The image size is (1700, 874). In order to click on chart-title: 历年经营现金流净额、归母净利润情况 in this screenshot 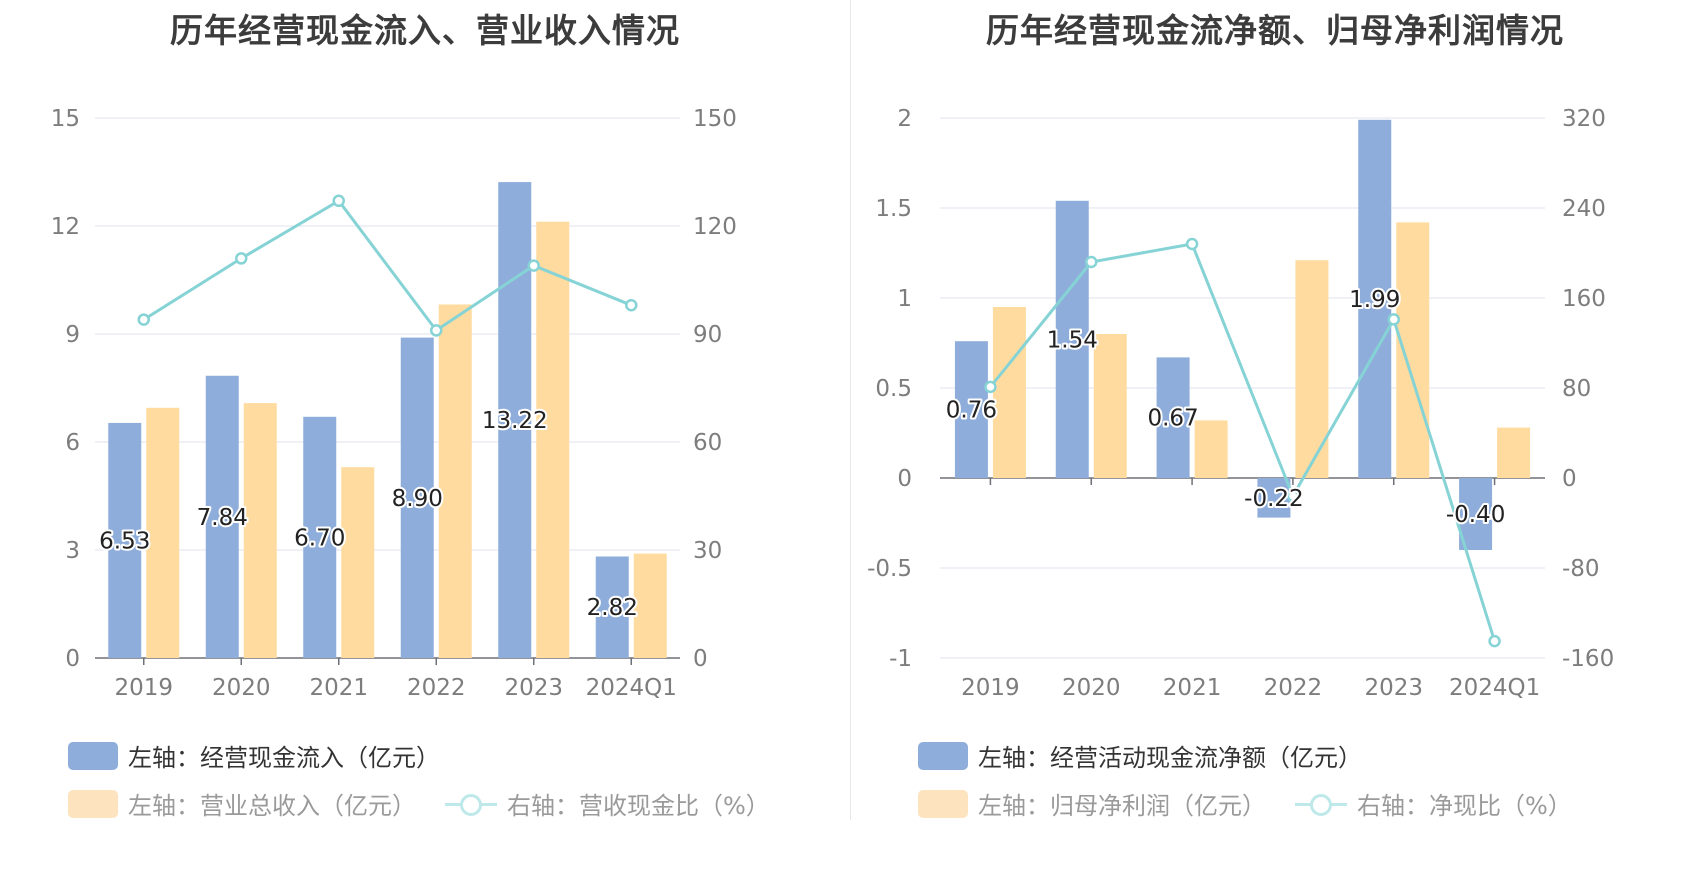, I will do `click(1275, 30)`.